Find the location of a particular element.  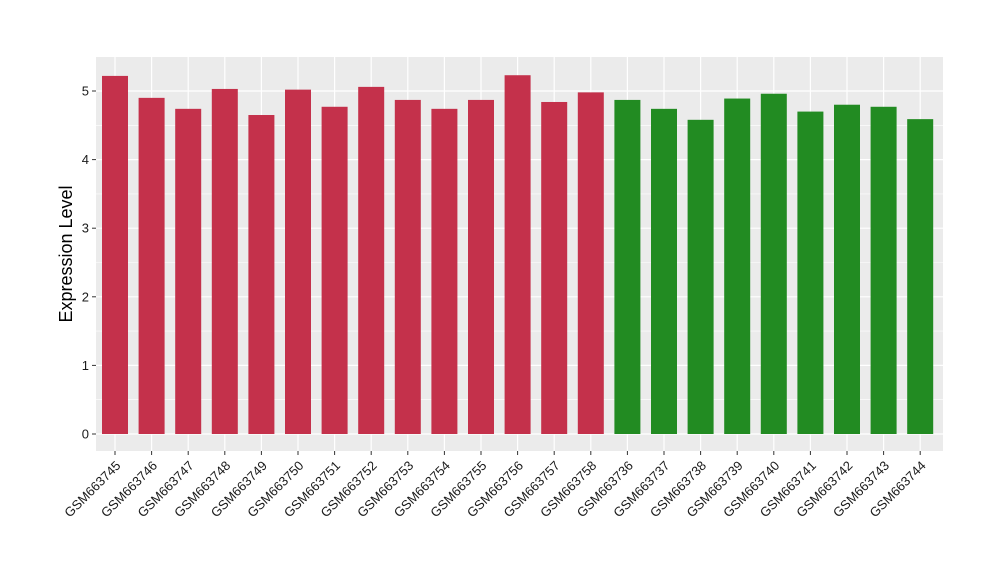

y-tick-label: 3 is located at coordinates (85, 228).